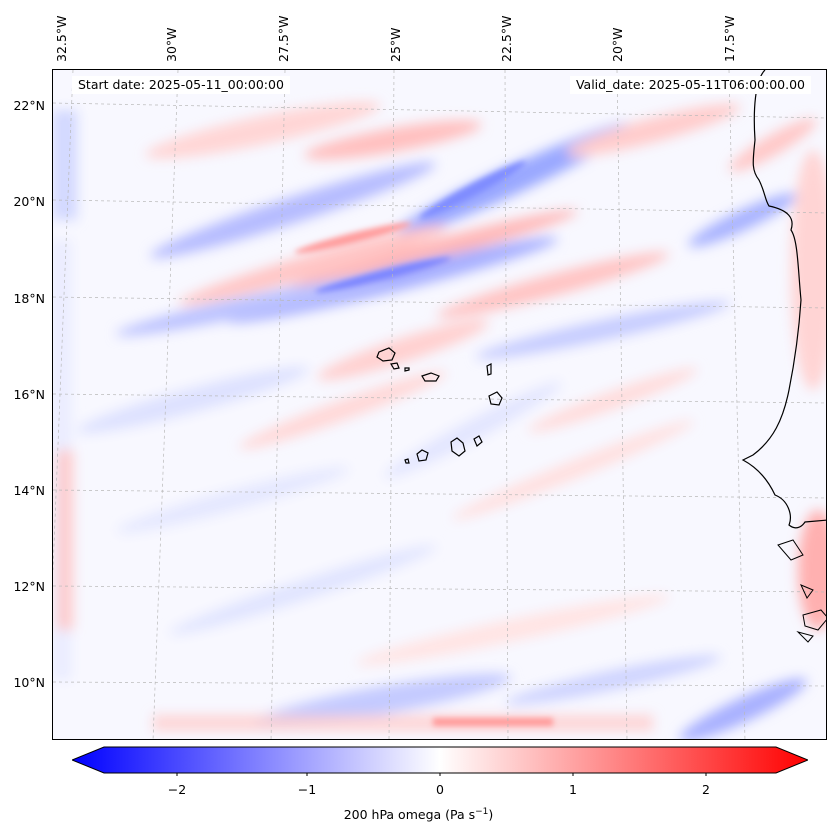 The width and height of the screenshot is (837, 839). I want to click on start-date-label: Start date: 2025-05-11_00:00:00, so click(181, 85).